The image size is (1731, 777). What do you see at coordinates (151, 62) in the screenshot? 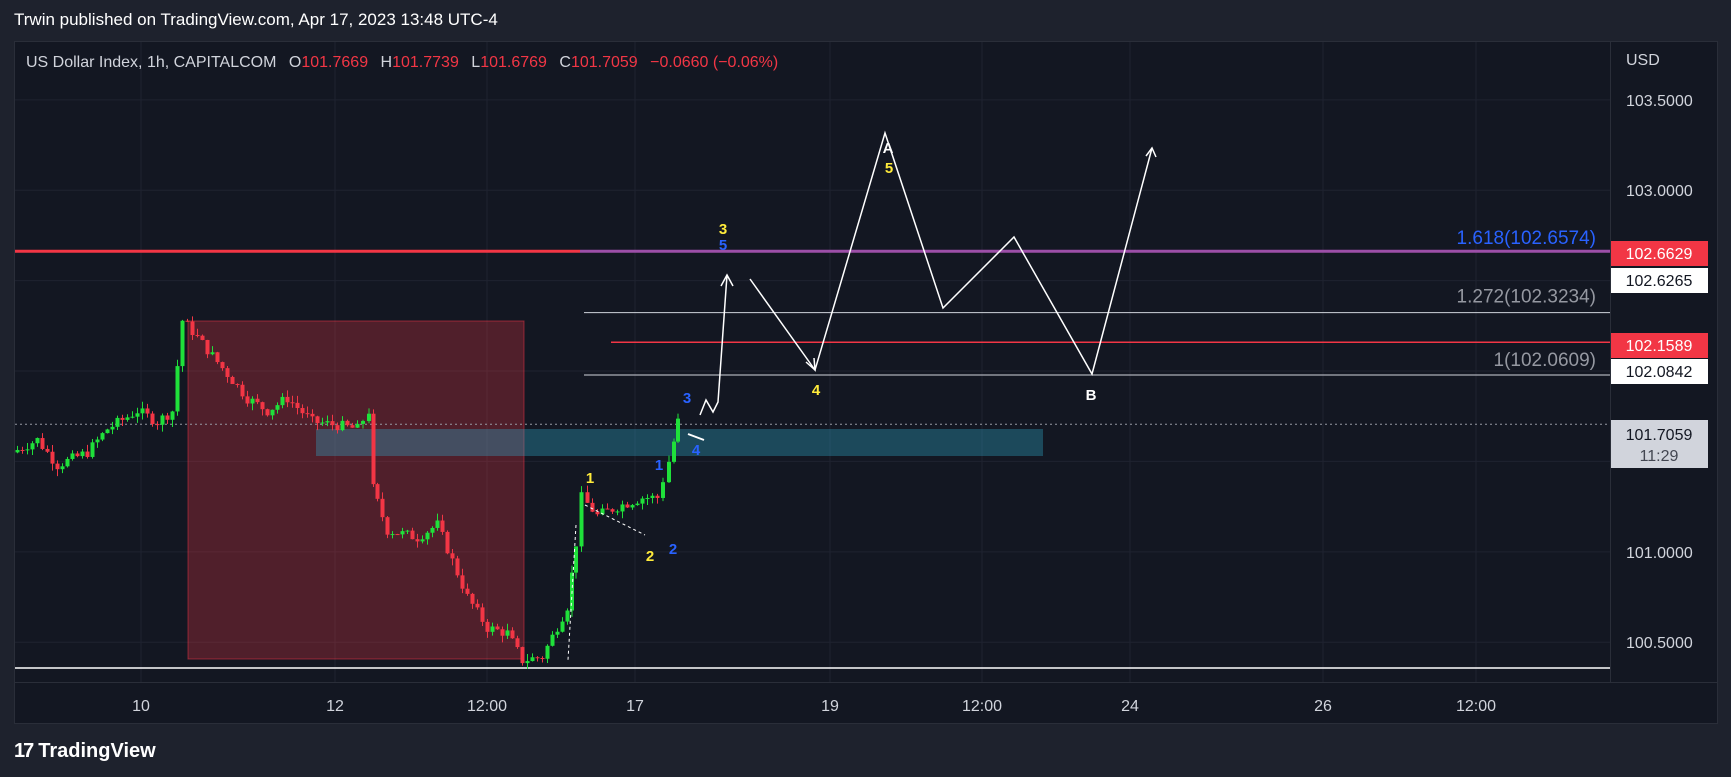
I see `symbol-label: US Dollar Index, 1h, CAPITALCOM` at bounding box center [151, 62].